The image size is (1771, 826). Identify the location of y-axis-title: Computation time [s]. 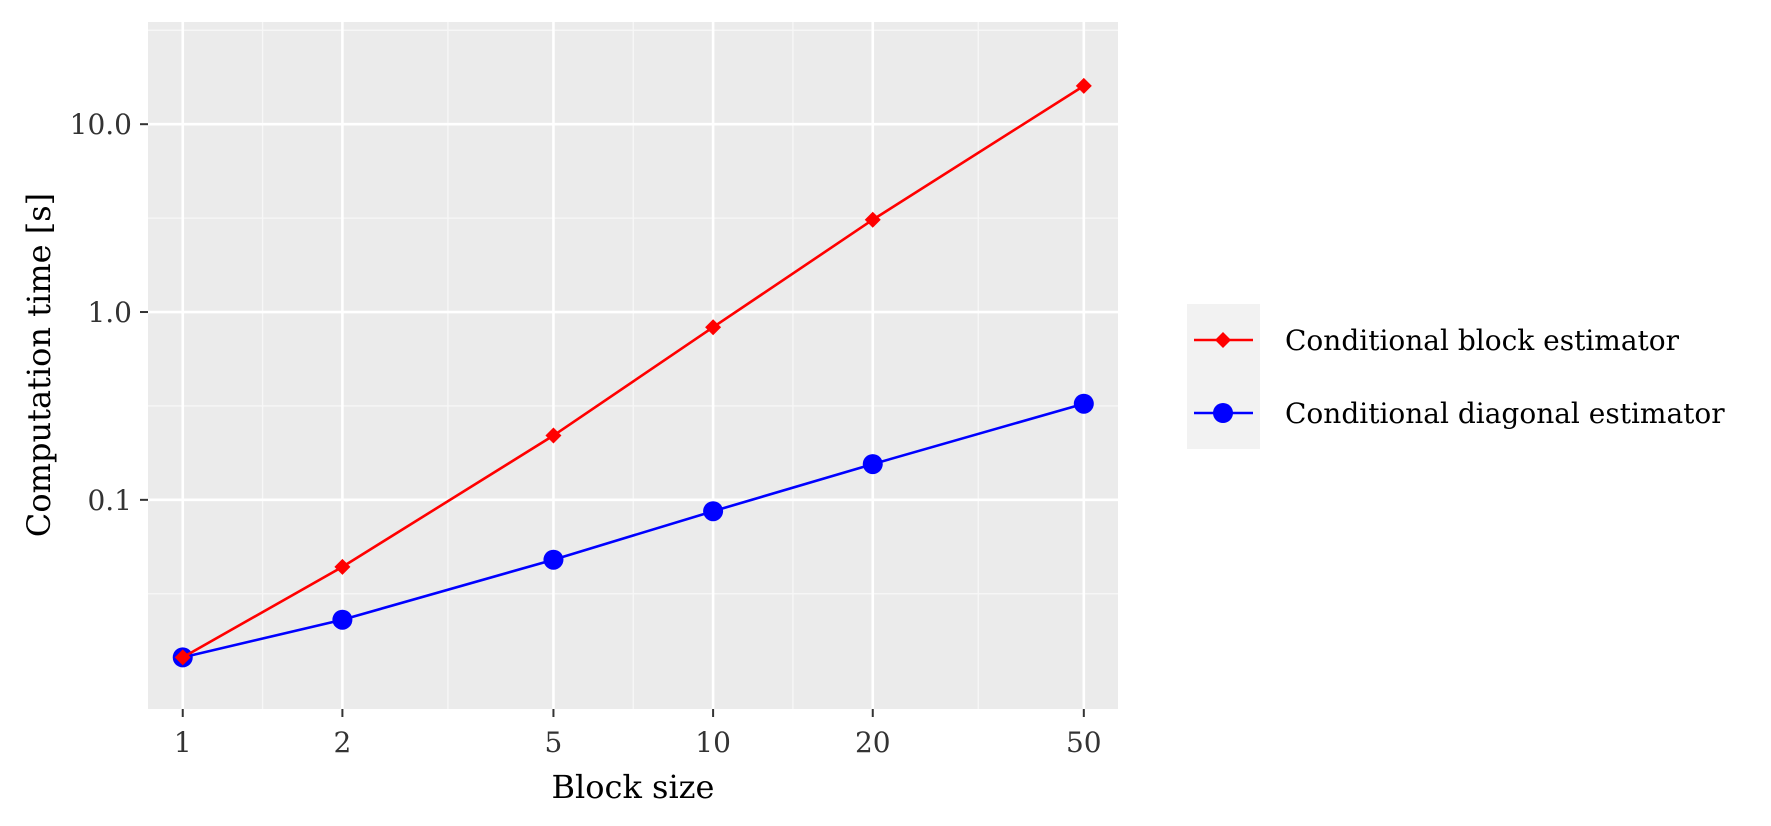
(39, 365).